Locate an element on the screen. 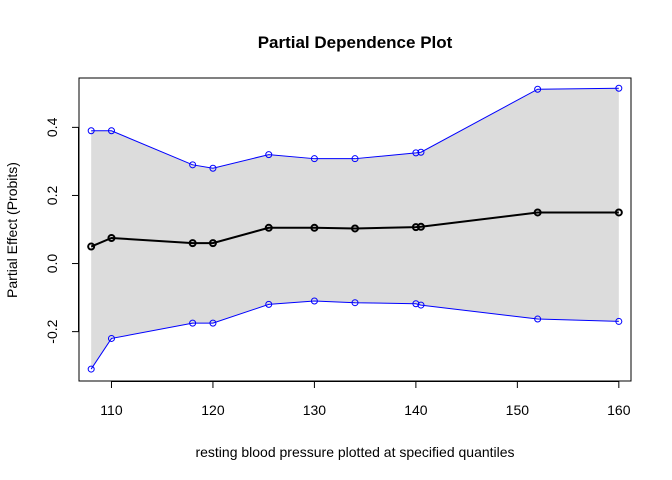 This screenshot has height=480, width=672. x-axis: 110 120 130 140 150 160 is located at coordinates (365, 399).